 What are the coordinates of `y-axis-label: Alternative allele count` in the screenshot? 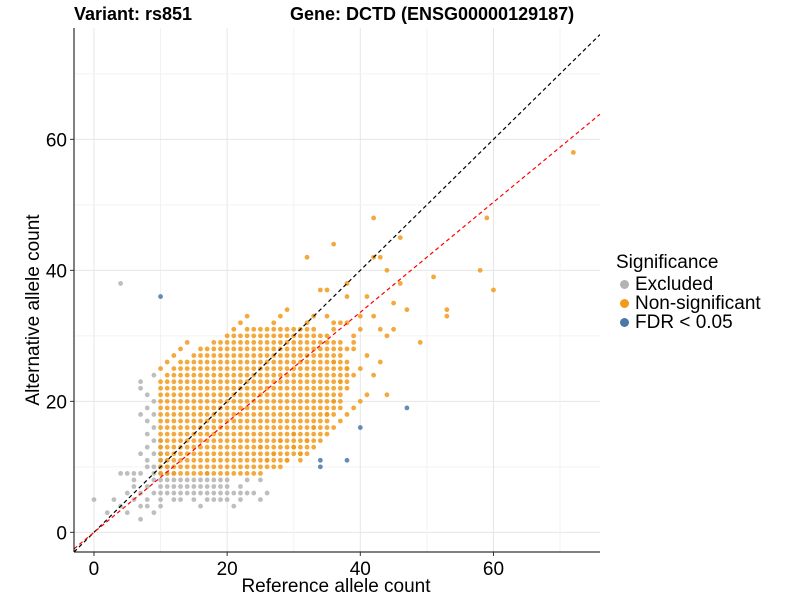 It's located at (33, 310).